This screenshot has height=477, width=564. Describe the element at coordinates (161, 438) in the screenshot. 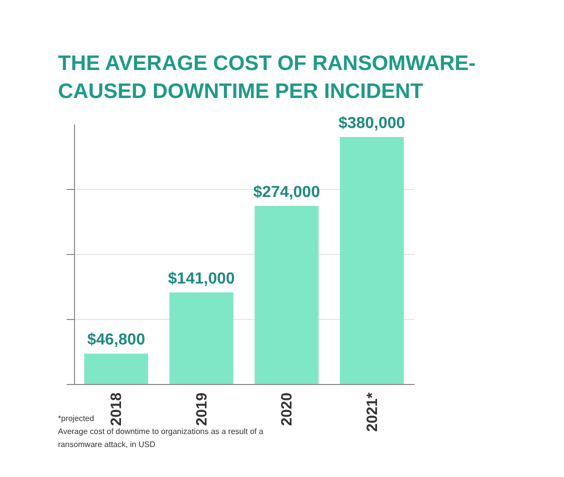

I see `text: Average cost of downtime to organizations as a result of a ransomware attack, in USD` at that location.